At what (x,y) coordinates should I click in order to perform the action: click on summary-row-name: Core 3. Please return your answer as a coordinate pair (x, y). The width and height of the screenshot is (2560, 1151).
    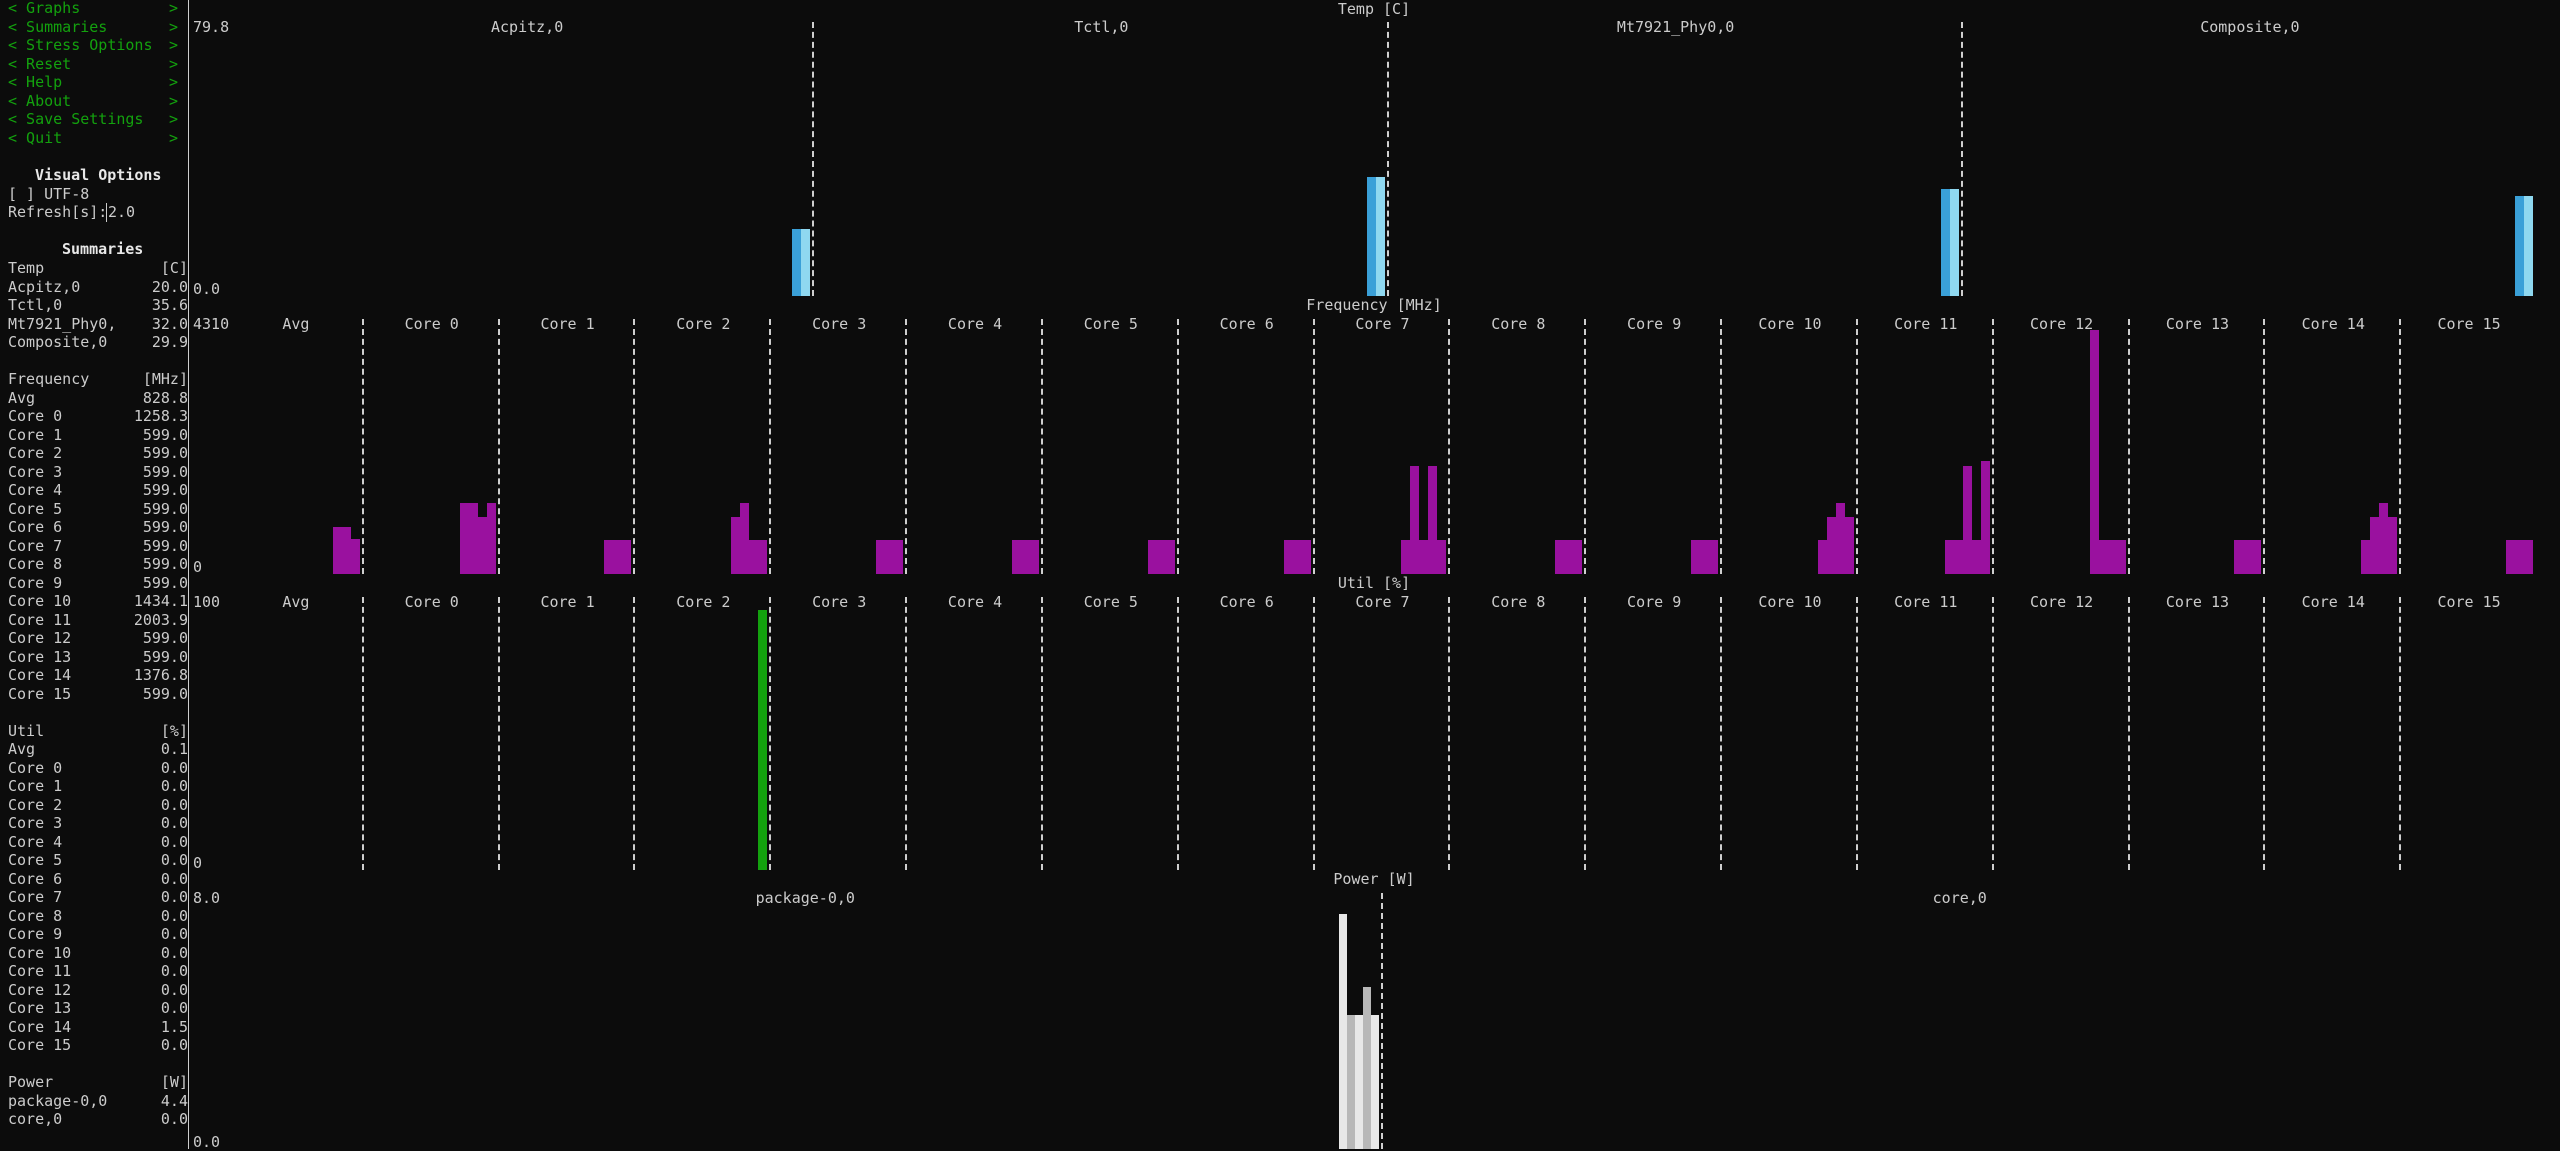
    Looking at the image, I should click on (35, 471).